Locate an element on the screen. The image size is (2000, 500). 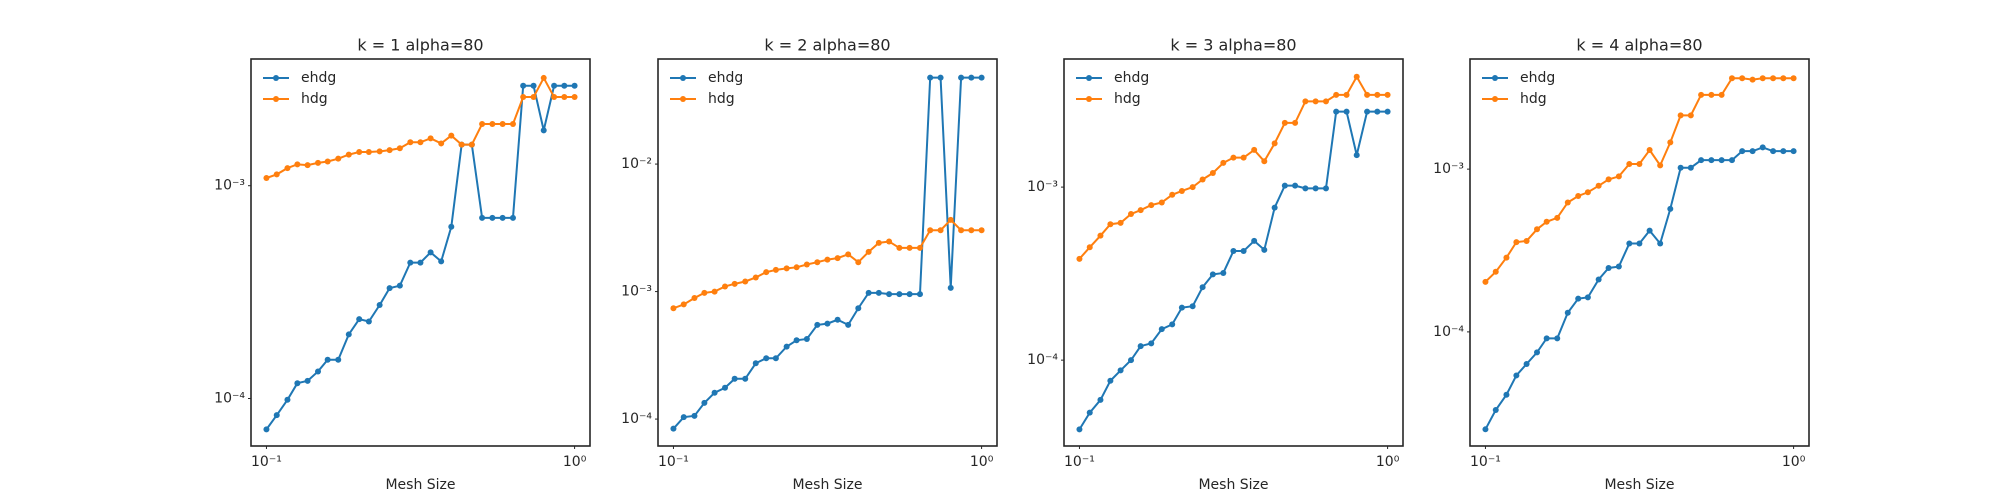
subplot-title: k = 3 alpha=80 is located at coordinates (1233, 45).